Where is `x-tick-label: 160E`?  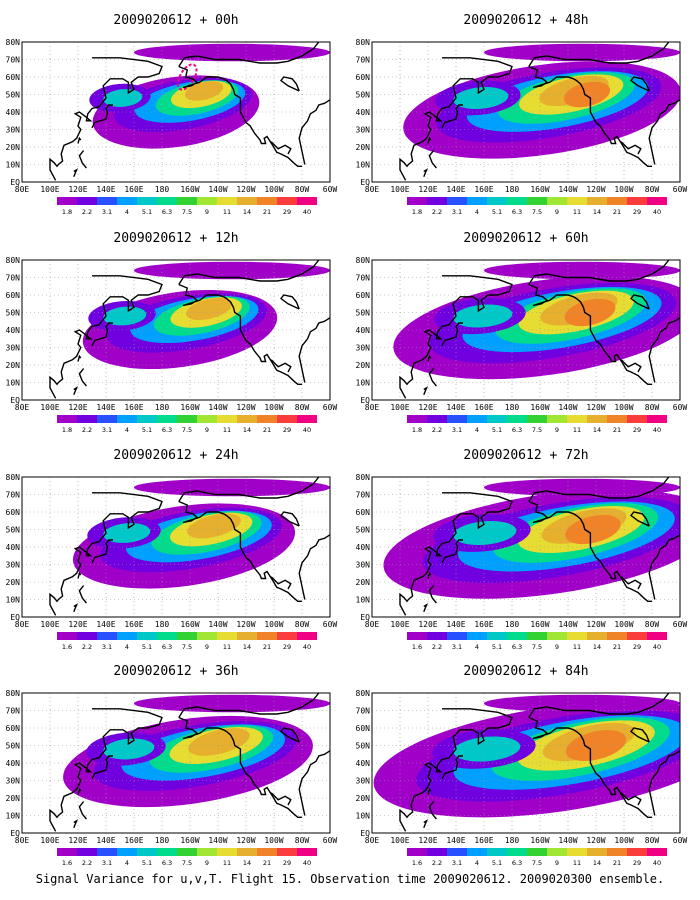
x-tick-label: 160E is located at coordinates (483, 189).